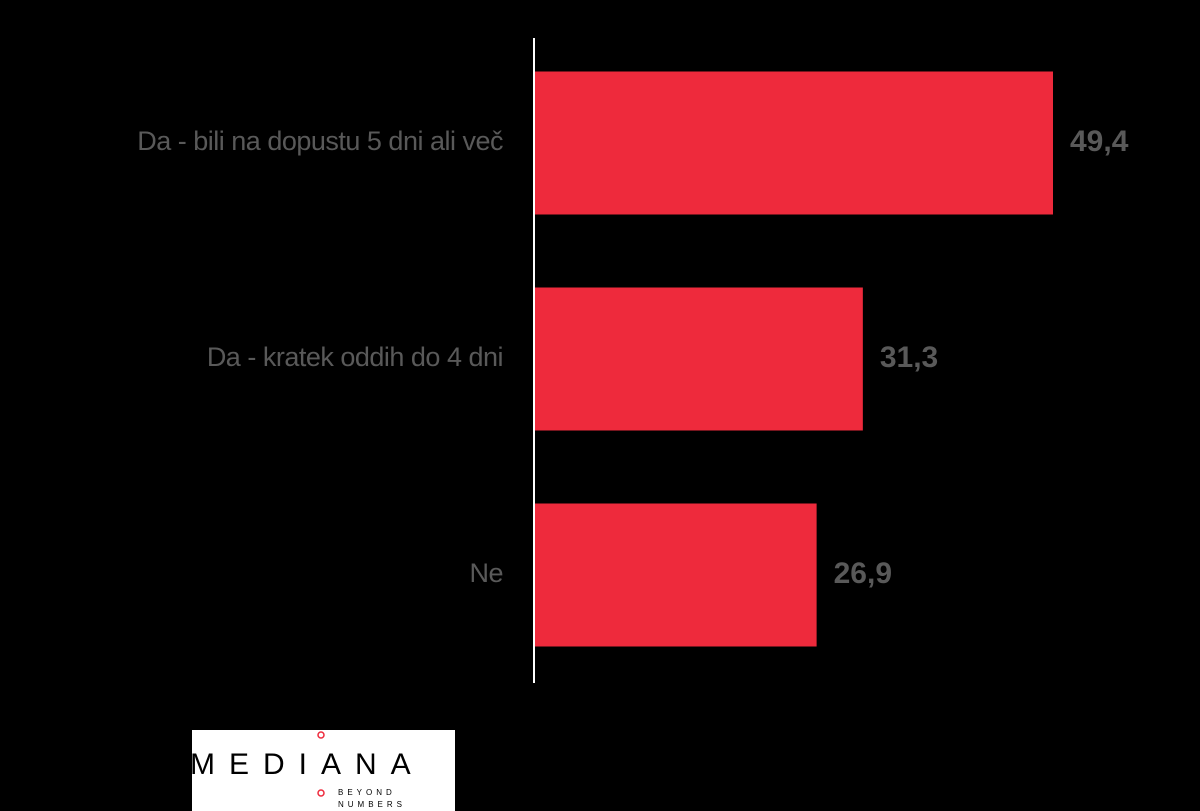 This screenshot has height=811, width=1200. I want to click on category-label: Ne, so click(486, 573).